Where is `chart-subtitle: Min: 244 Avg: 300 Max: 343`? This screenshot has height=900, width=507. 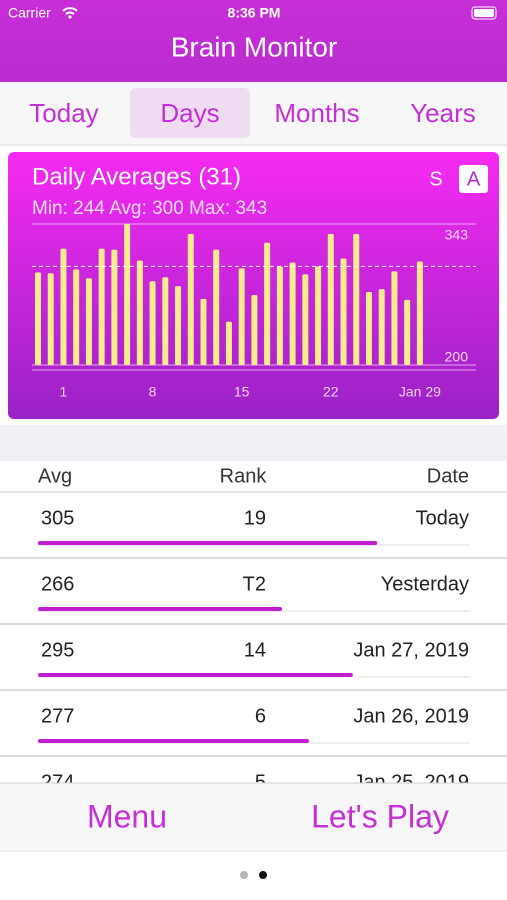 chart-subtitle: Min: 244 Avg: 300 Max: 343 is located at coordinates (149, 208).